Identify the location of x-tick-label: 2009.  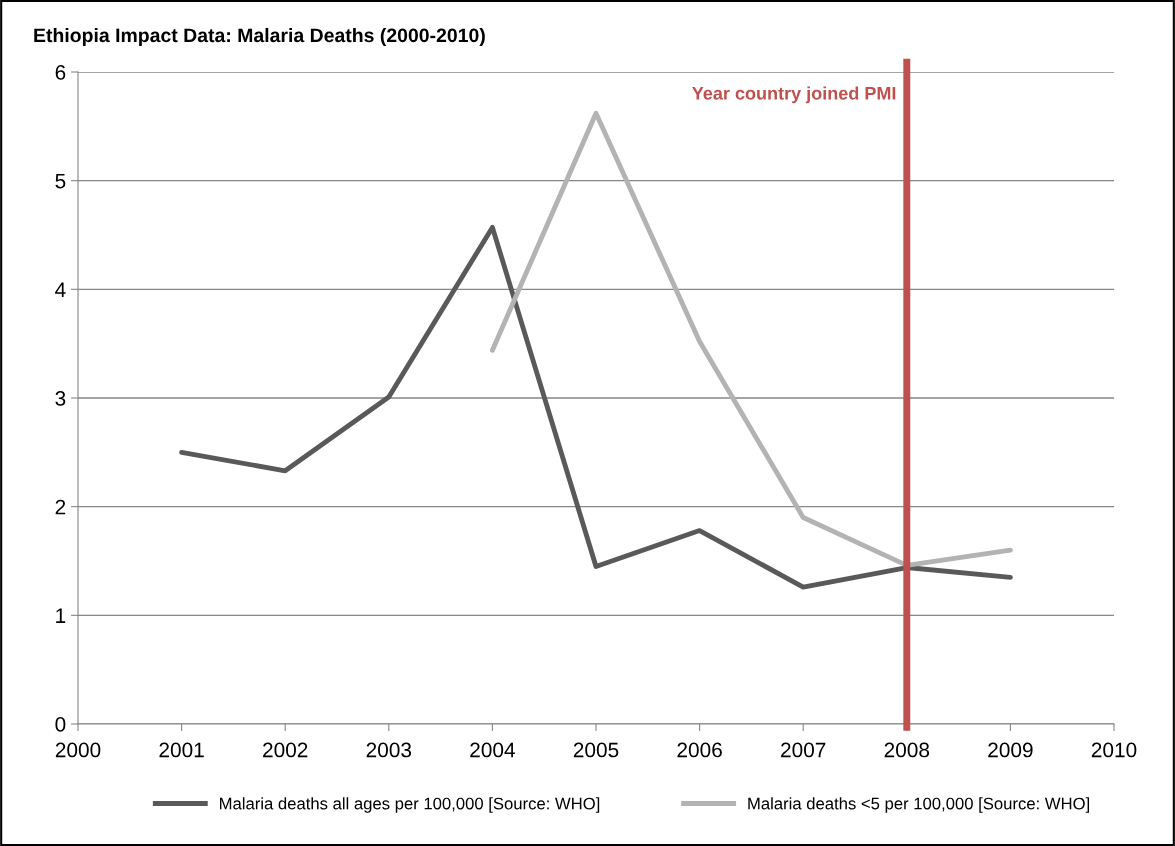
(1010, 750).